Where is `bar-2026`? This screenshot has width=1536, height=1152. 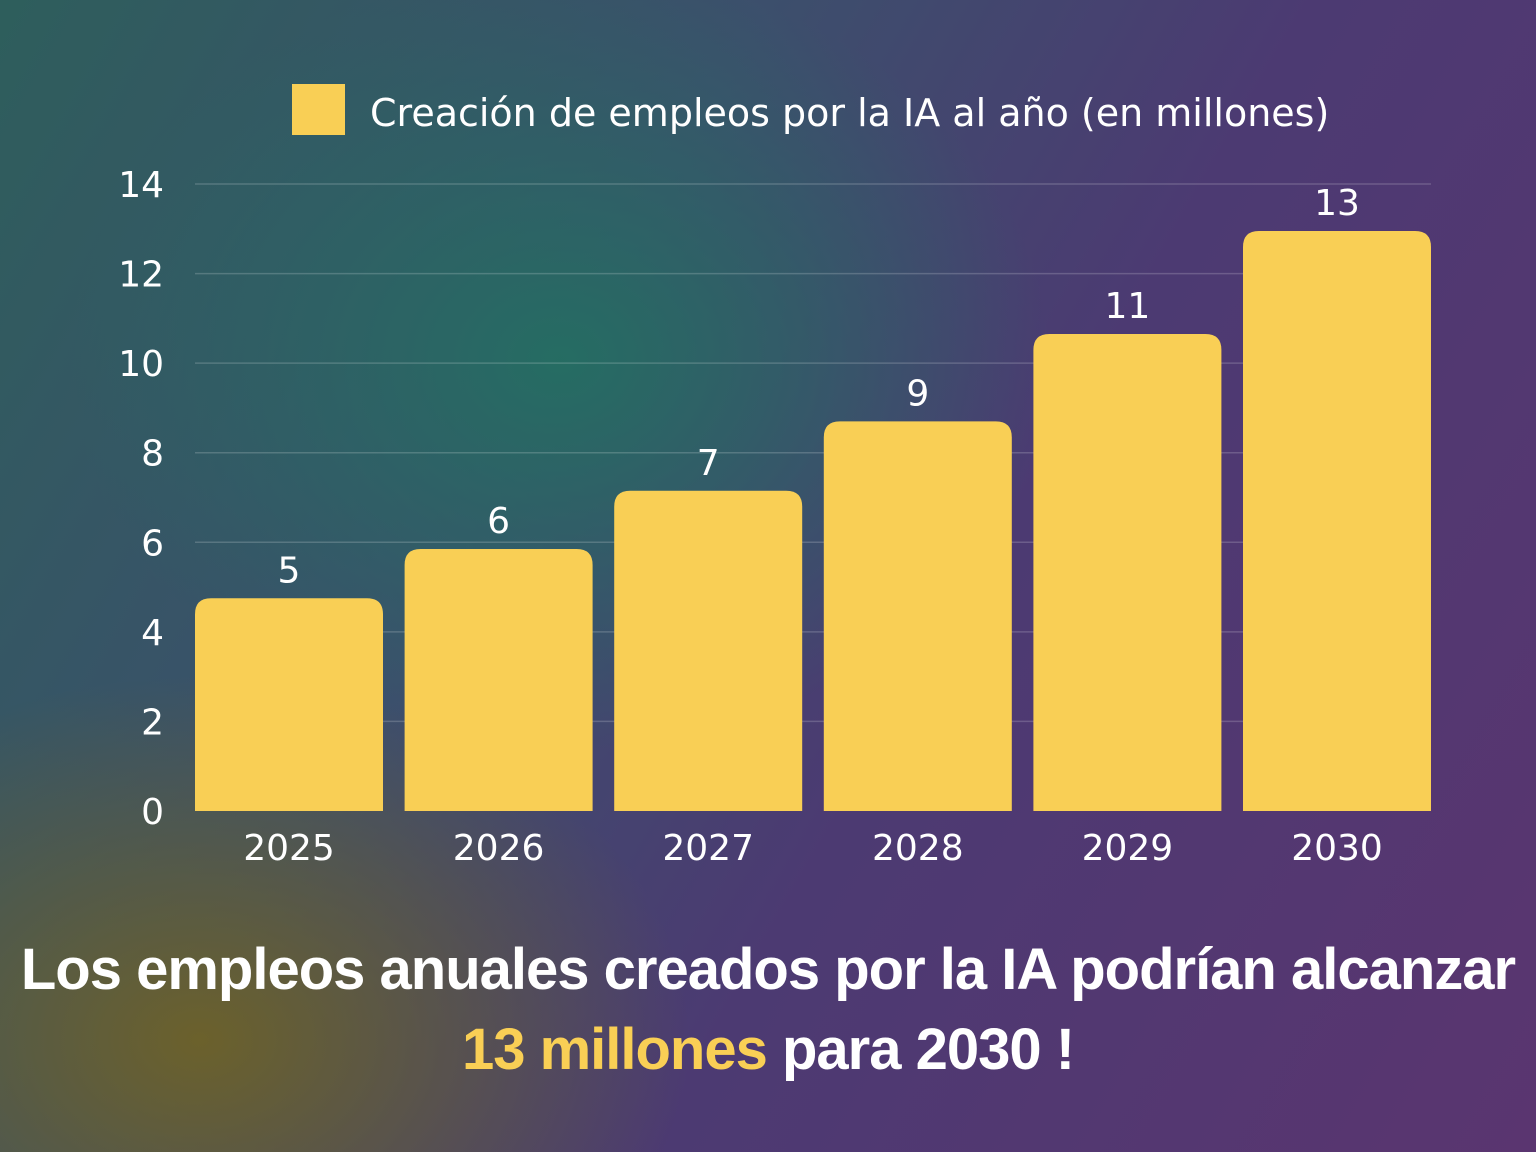 bar-2026 is located at coordinates (498, 680).